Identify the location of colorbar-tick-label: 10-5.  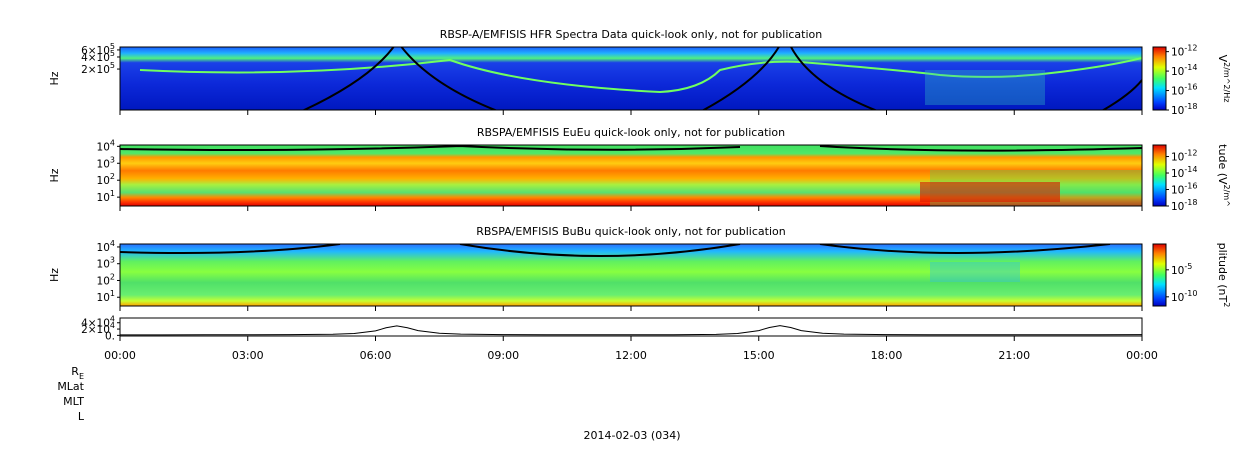
(1181, 269).